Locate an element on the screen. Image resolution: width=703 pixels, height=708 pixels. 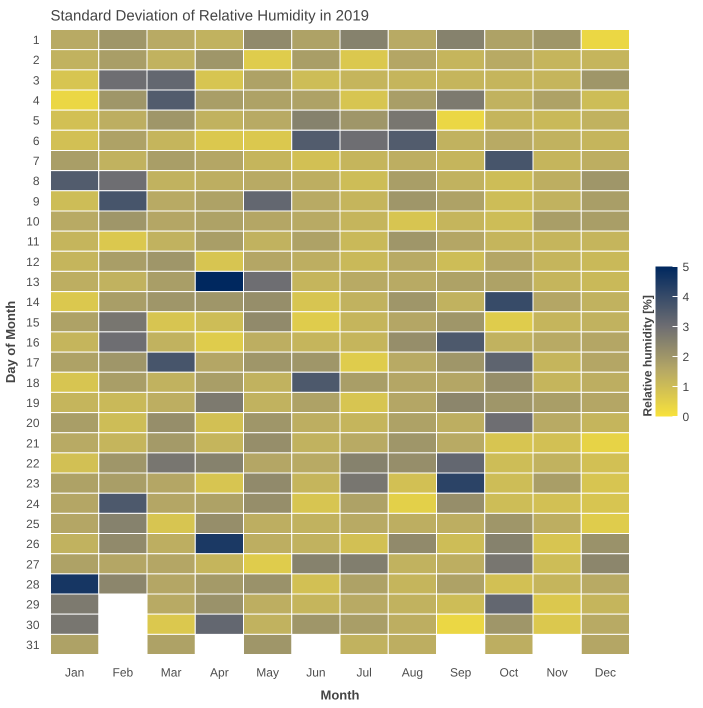
x-tick-label: Dec is located at coordinates (605, 673).